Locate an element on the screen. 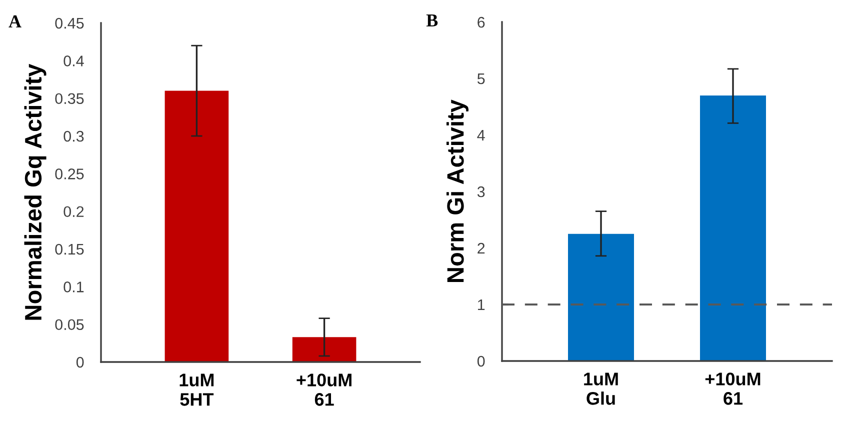 The width and height of the screenshot is (844, 446). y-tick-label: 1 is located at coordinates (481, 305).